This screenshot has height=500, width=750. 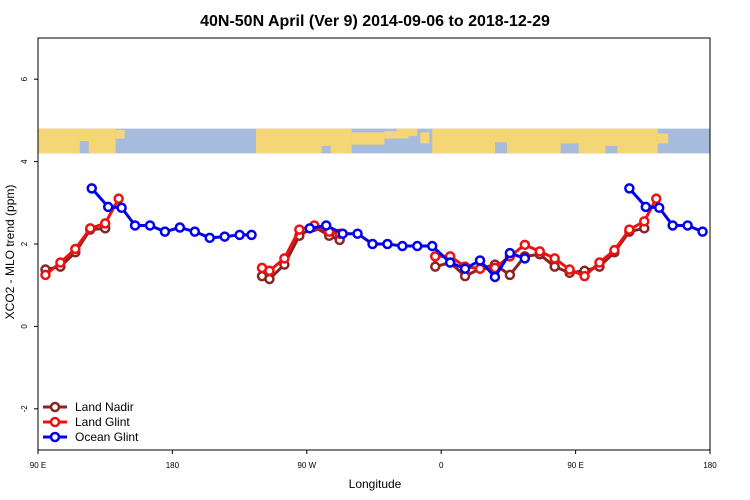 I want to click on y-tick-label: -2, so click(x=24, y=409).